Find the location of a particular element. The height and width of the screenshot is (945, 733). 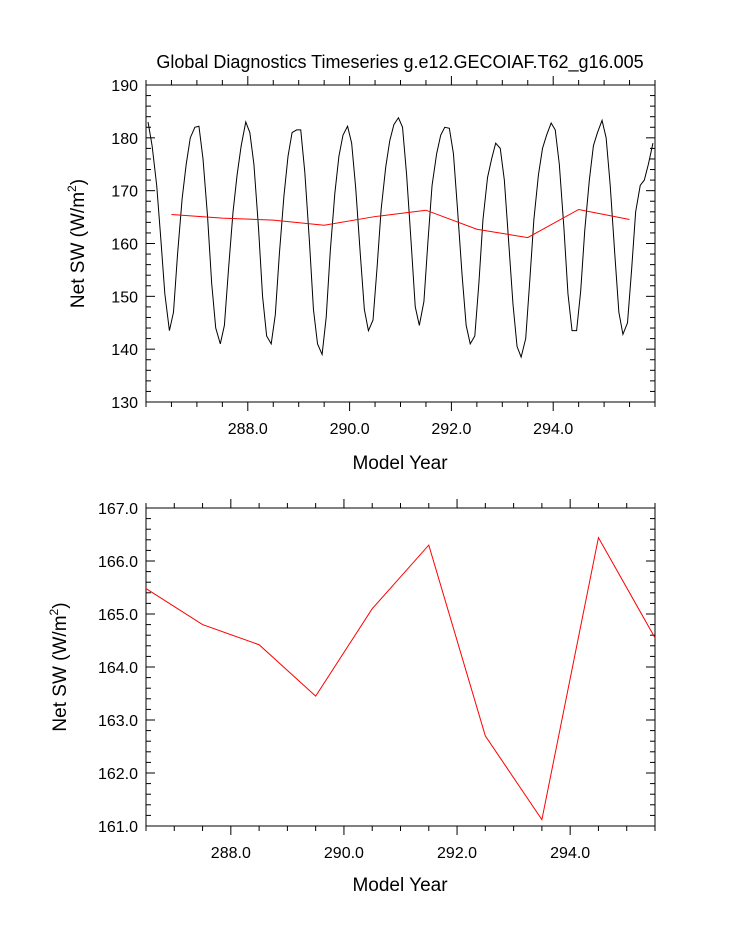

x-tick-labels-top: 288.0 290.0 292.0 294.0 is located at coordinates (401, 429).